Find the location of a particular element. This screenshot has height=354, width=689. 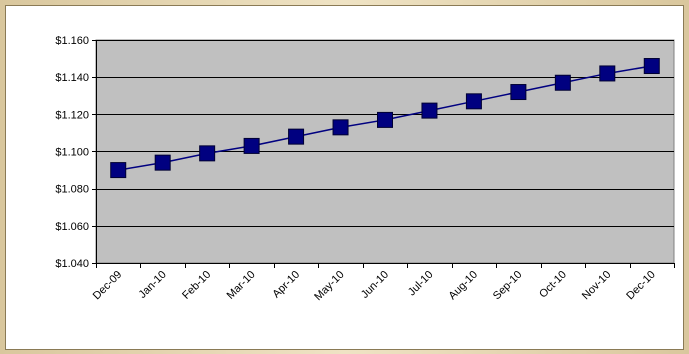

x-tick-label: Jun-10 is located at coordinates (375, 285).